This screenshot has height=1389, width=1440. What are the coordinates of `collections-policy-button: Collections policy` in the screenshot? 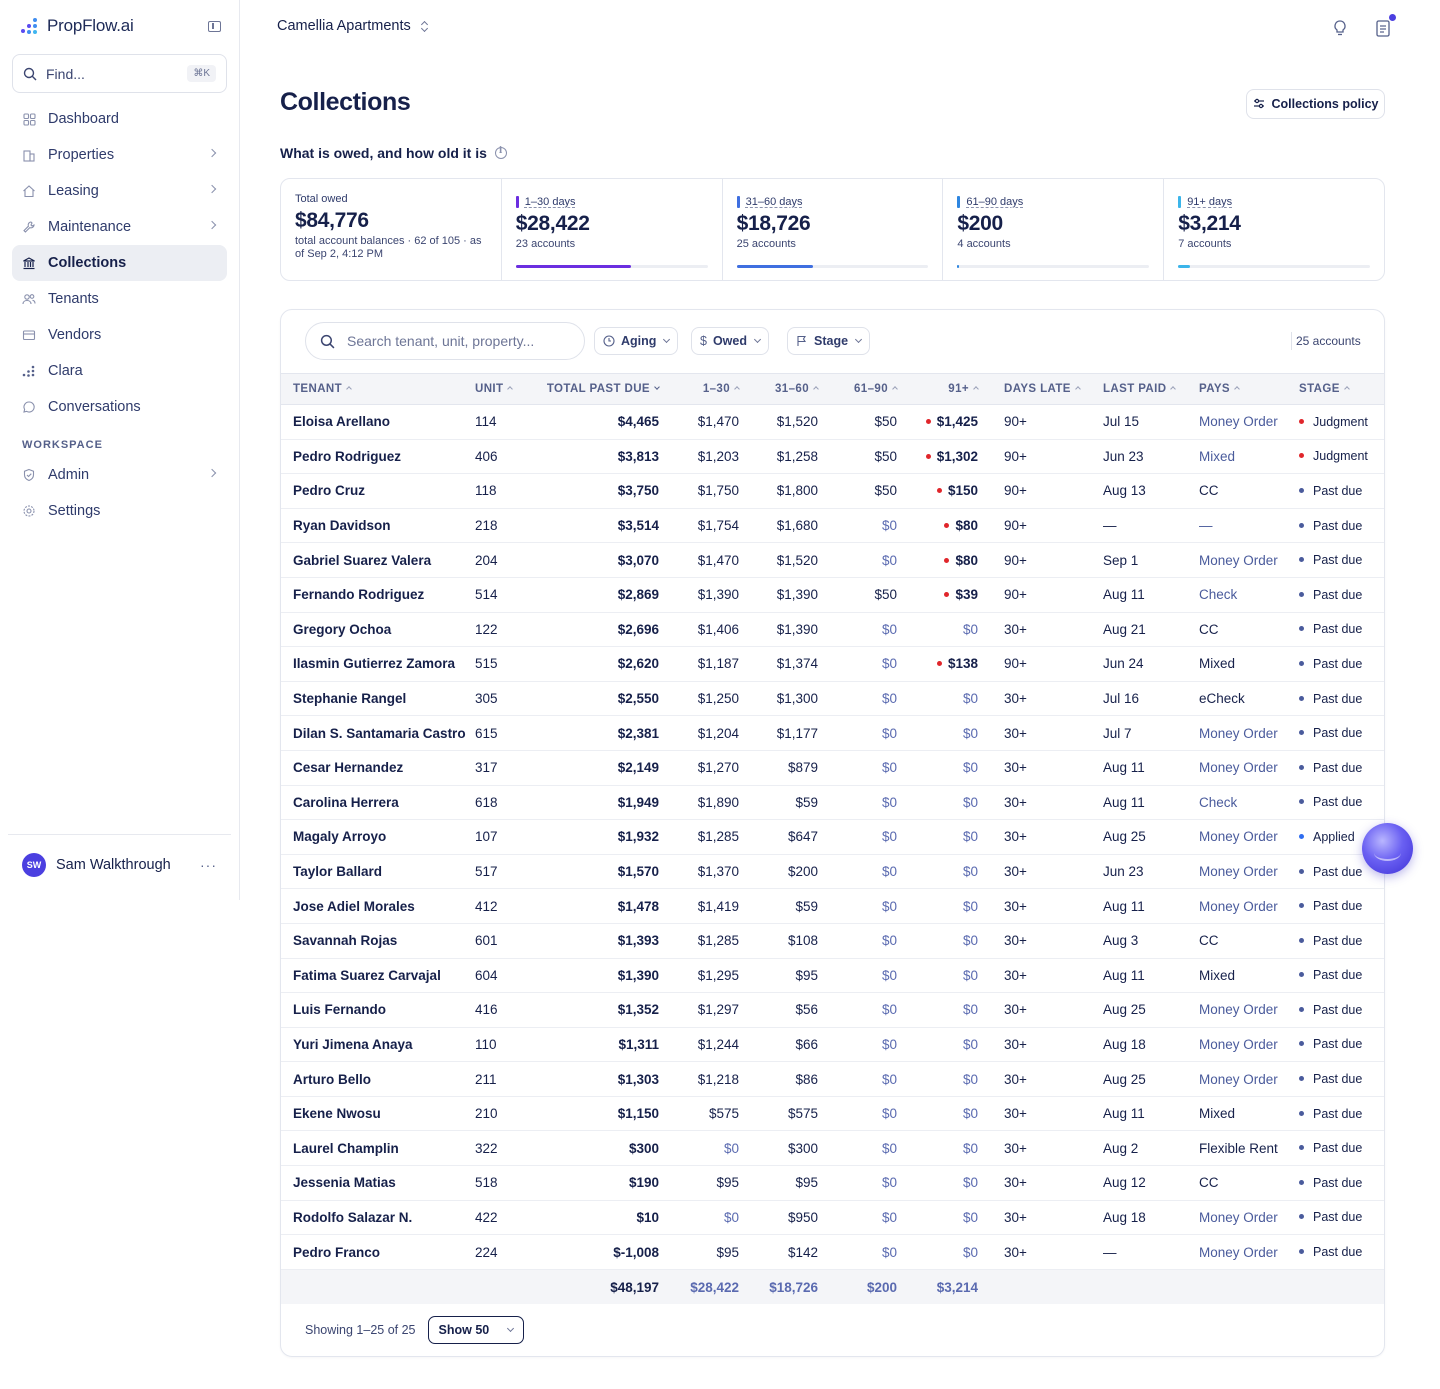 It's located at (1315, 104).